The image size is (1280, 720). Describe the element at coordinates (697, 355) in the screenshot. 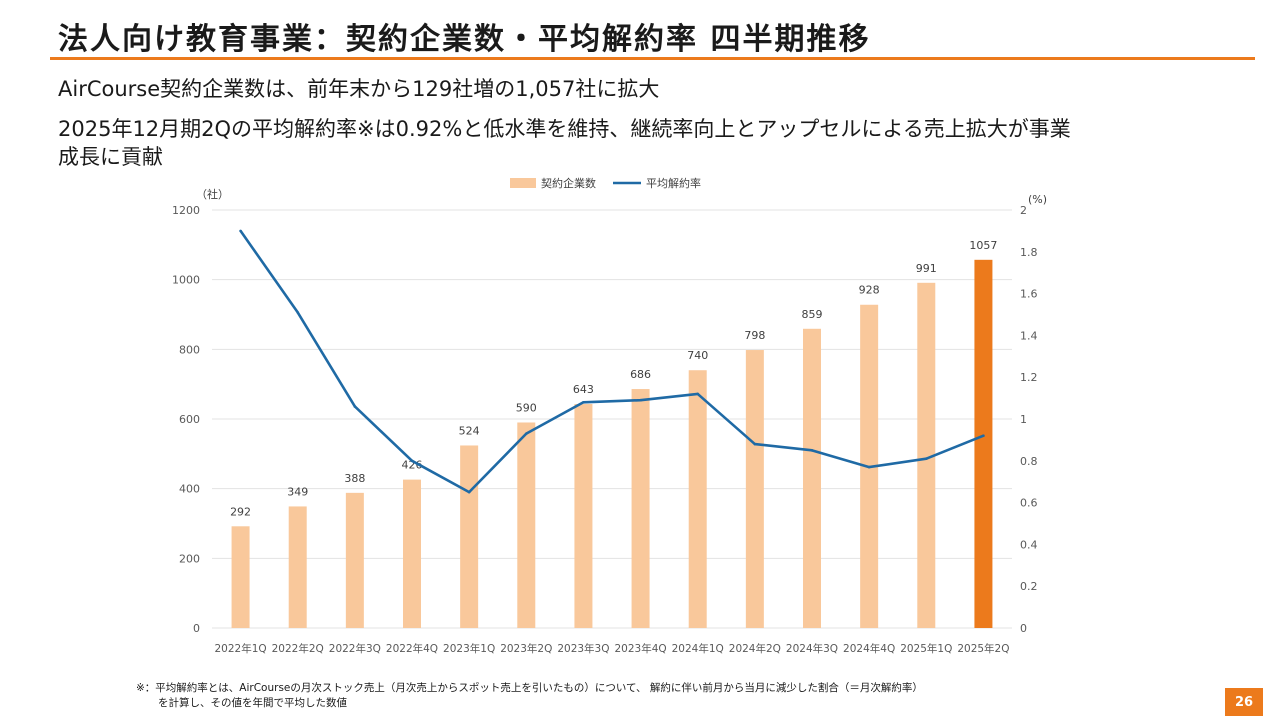

I see `bar-data-label: 740` at that location.